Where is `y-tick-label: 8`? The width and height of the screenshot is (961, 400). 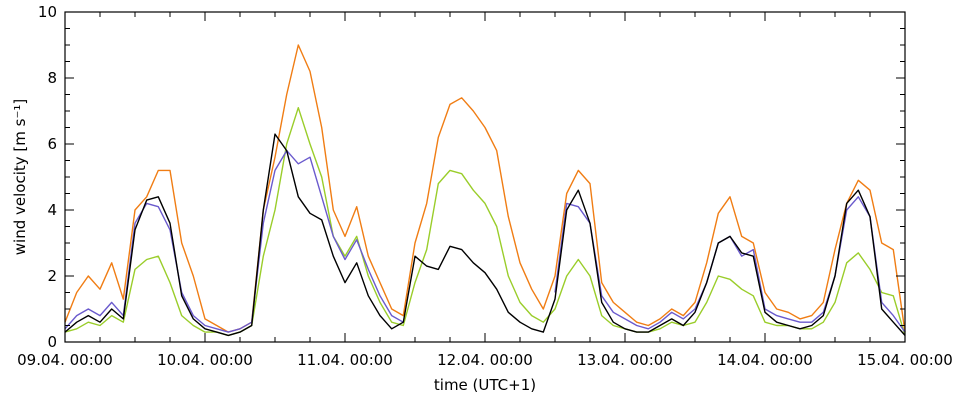
y-tick-label: 8 is located at coordinates (52, 78).